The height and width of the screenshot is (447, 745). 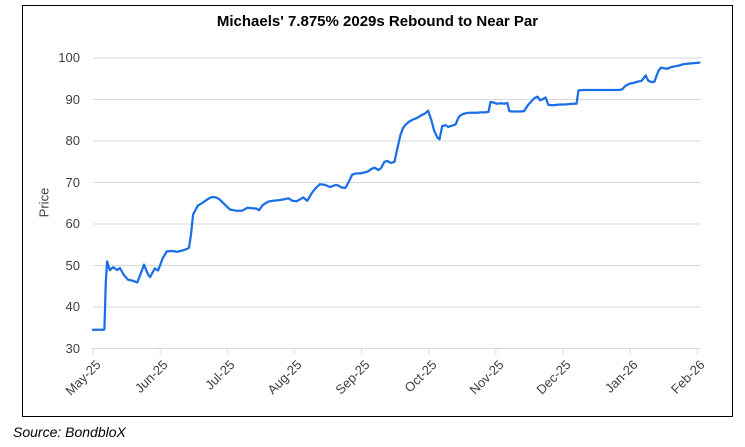 I want to click on y-tick-label-40: 40, so click(x=72, y=306).